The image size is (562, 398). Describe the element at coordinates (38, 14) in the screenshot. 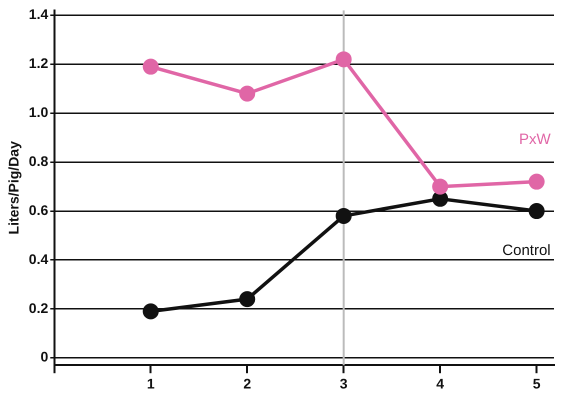

I see `y-tick-label: 1.4` at that location.